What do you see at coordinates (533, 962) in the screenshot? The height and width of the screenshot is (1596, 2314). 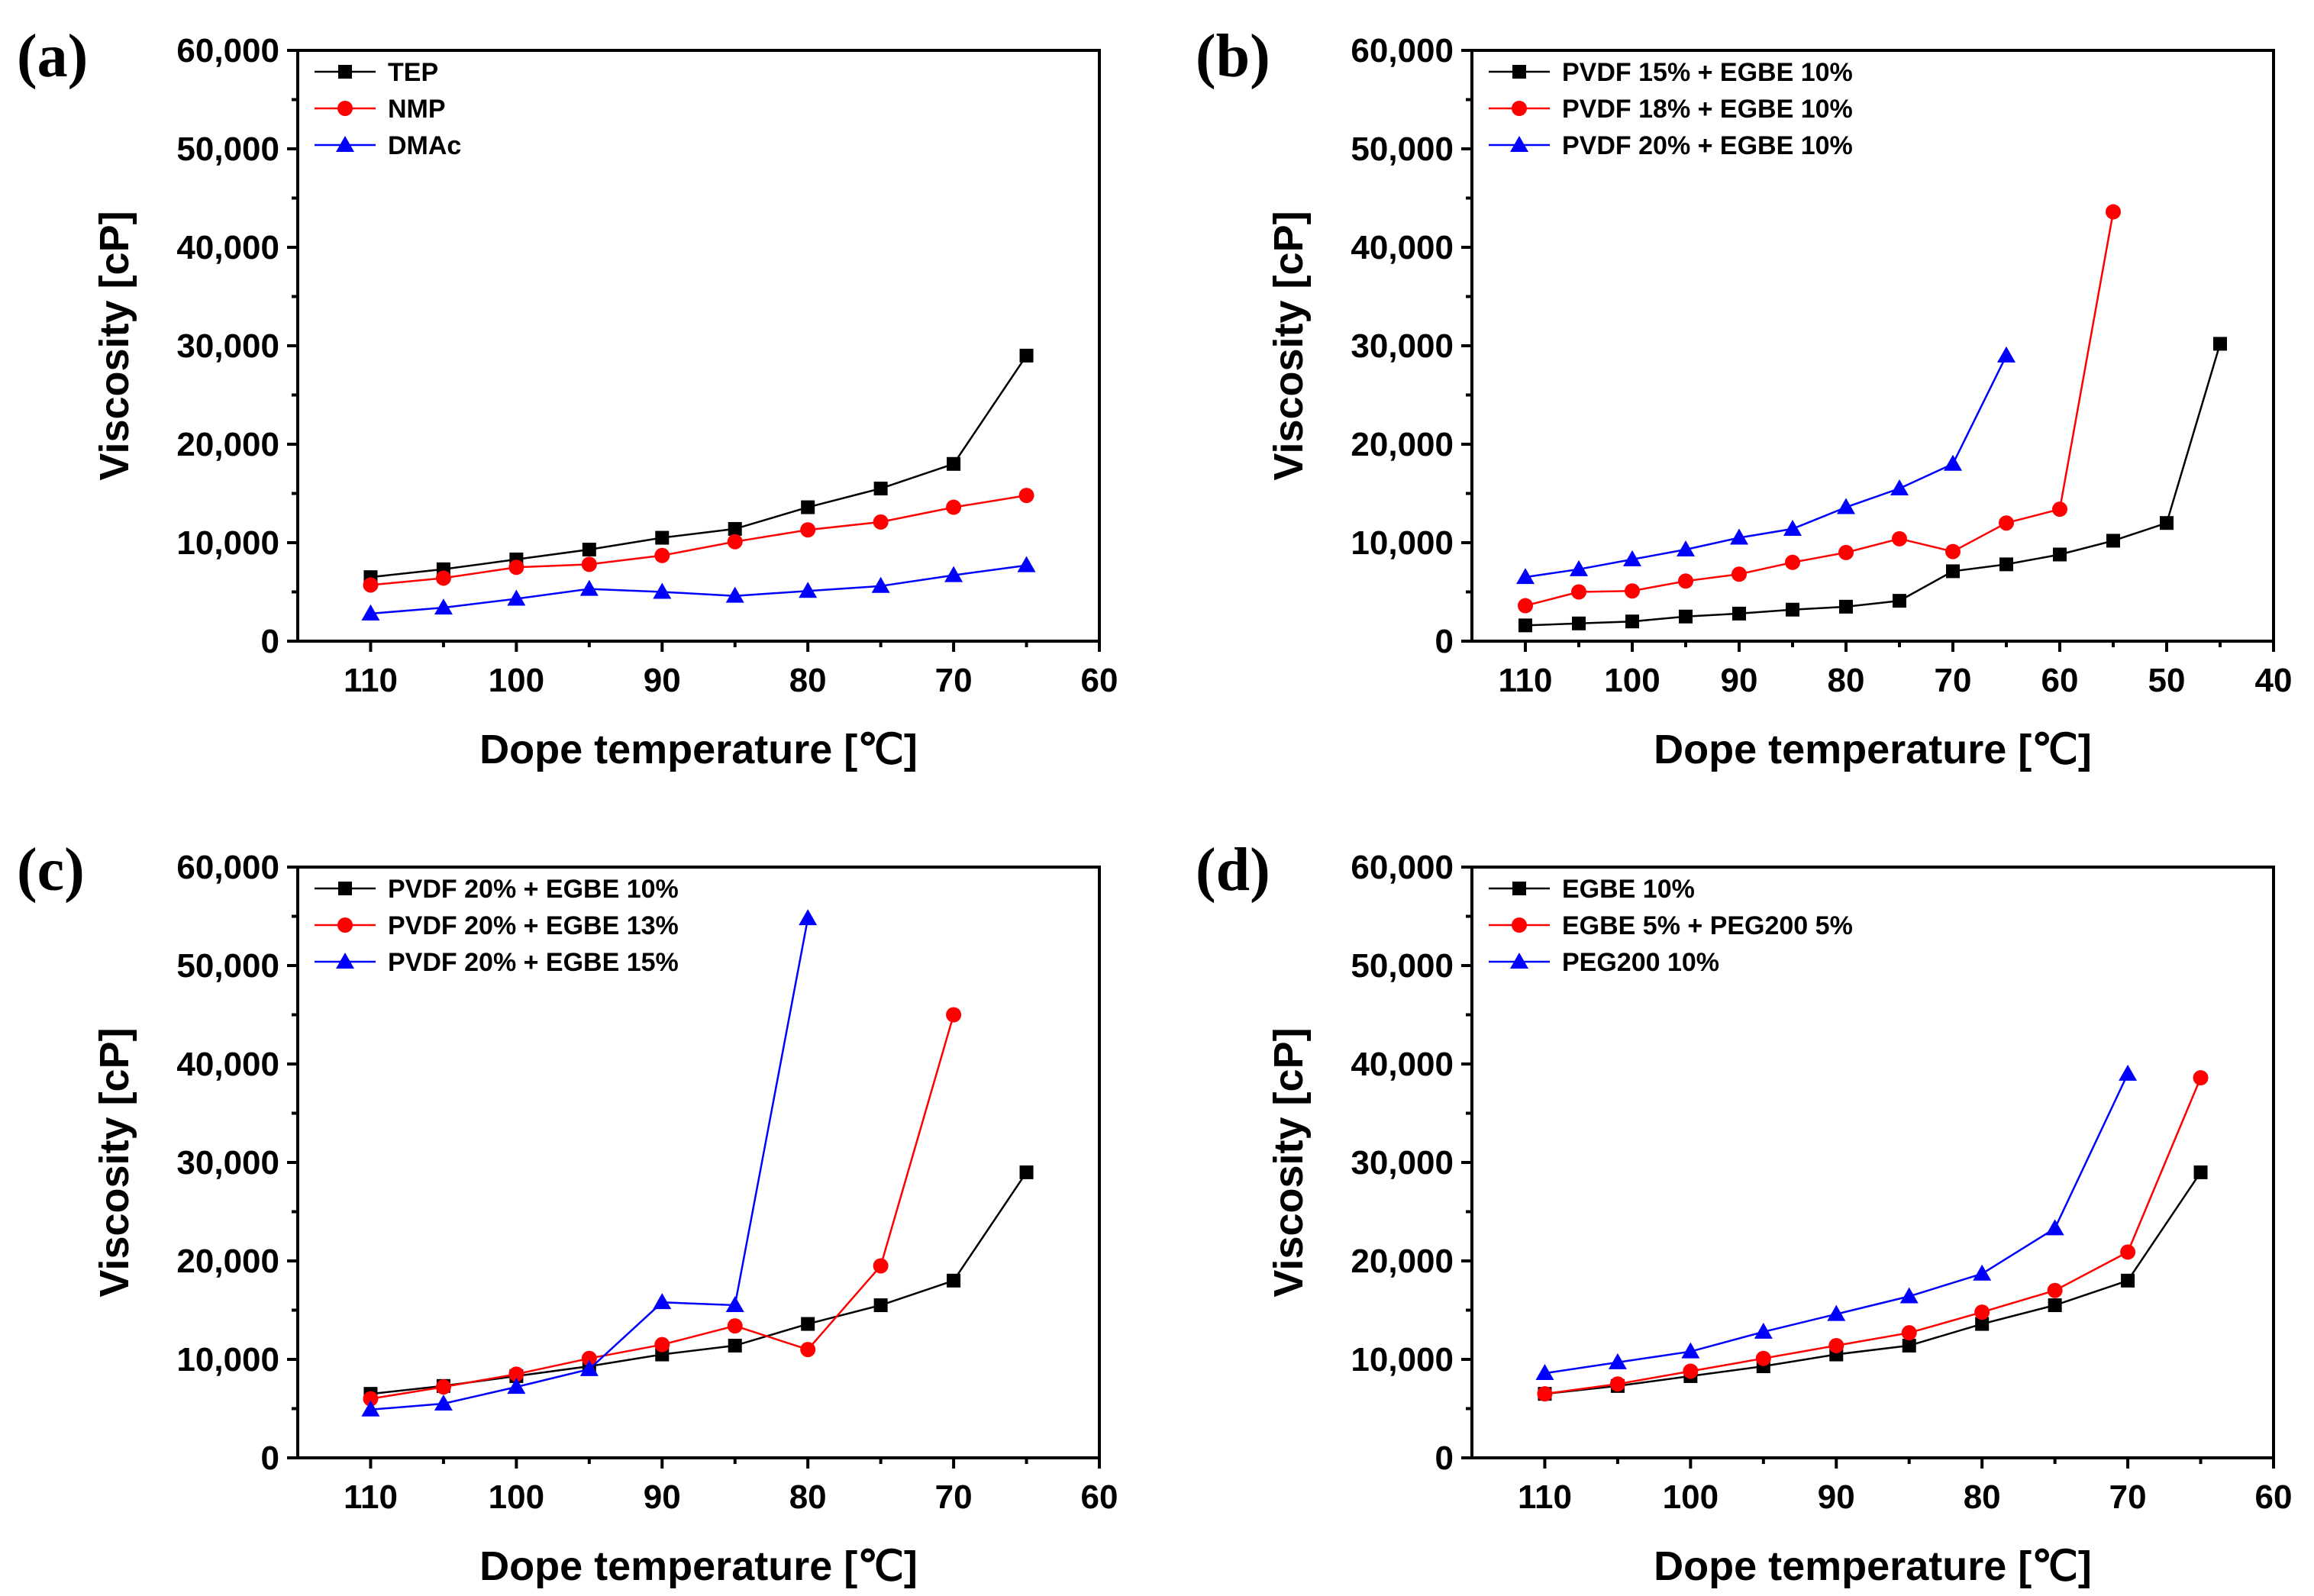 I see `legend-label: PVDF 20% + EGBE 15%` at bounding box center [533, 962].